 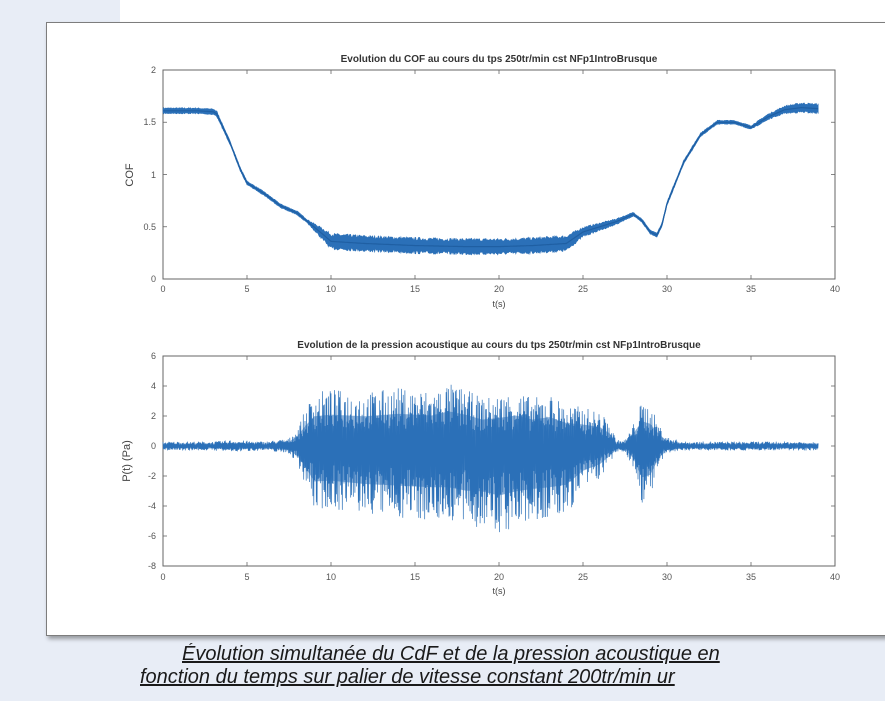 I want to click on pressure-y-tick-label: -8, so click(x=152, y=566).